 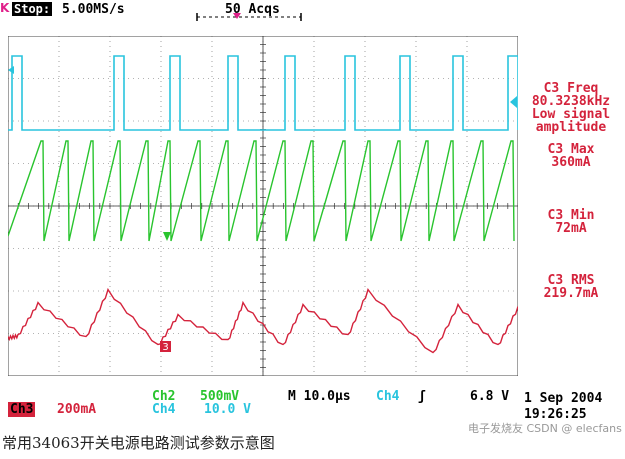 I want to click on trigger-marker: K, so click(x=5, y=8).